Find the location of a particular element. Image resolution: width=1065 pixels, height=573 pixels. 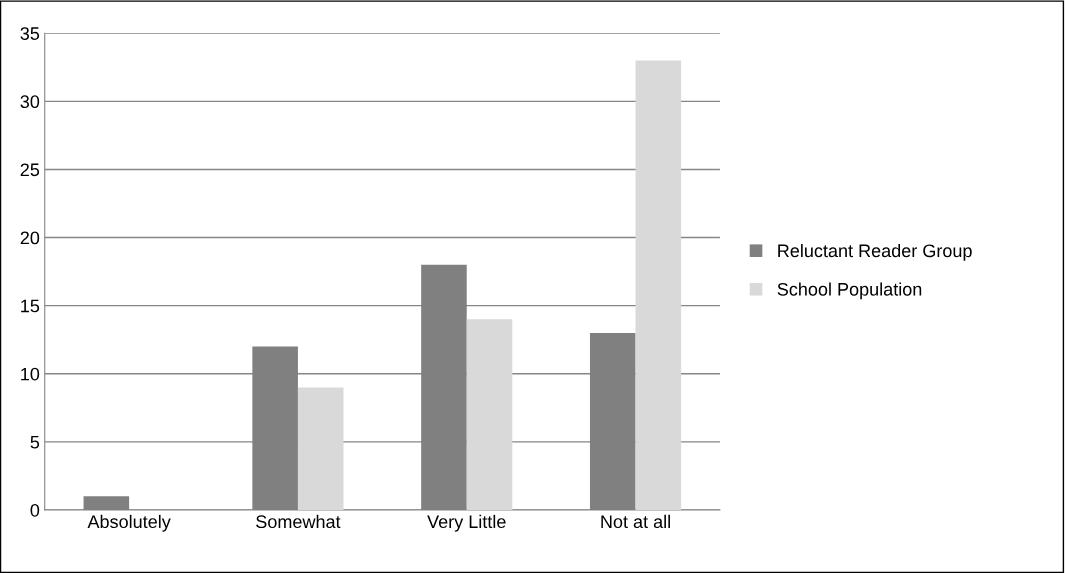

y-tick-label: 30 is located at coordinates (30, 102).